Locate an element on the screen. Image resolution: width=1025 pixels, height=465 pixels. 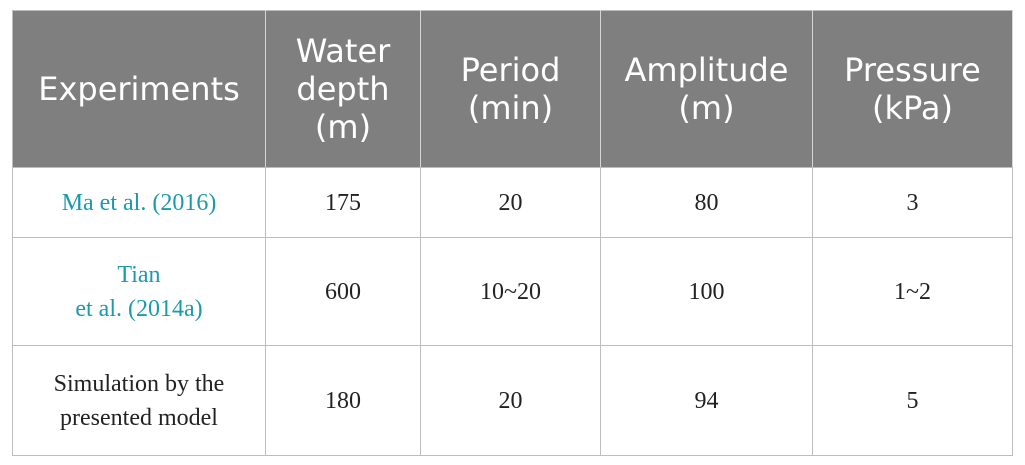
cell-line: Pressure is located at coordinates (912, 70).